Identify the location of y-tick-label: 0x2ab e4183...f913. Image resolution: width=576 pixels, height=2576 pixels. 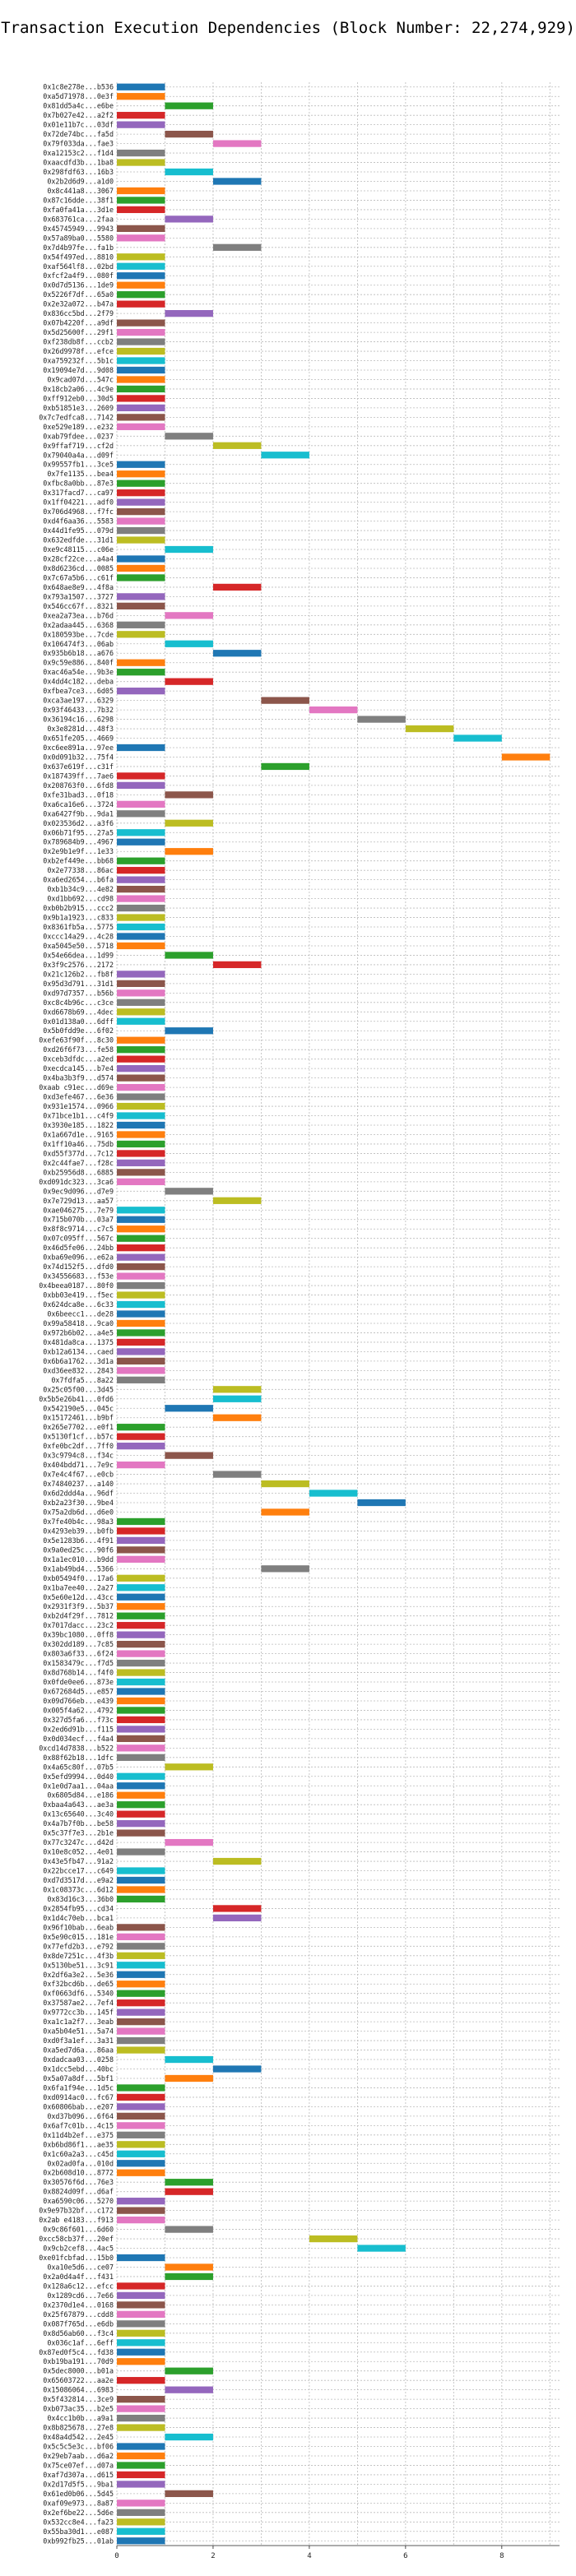
(76, 2220).